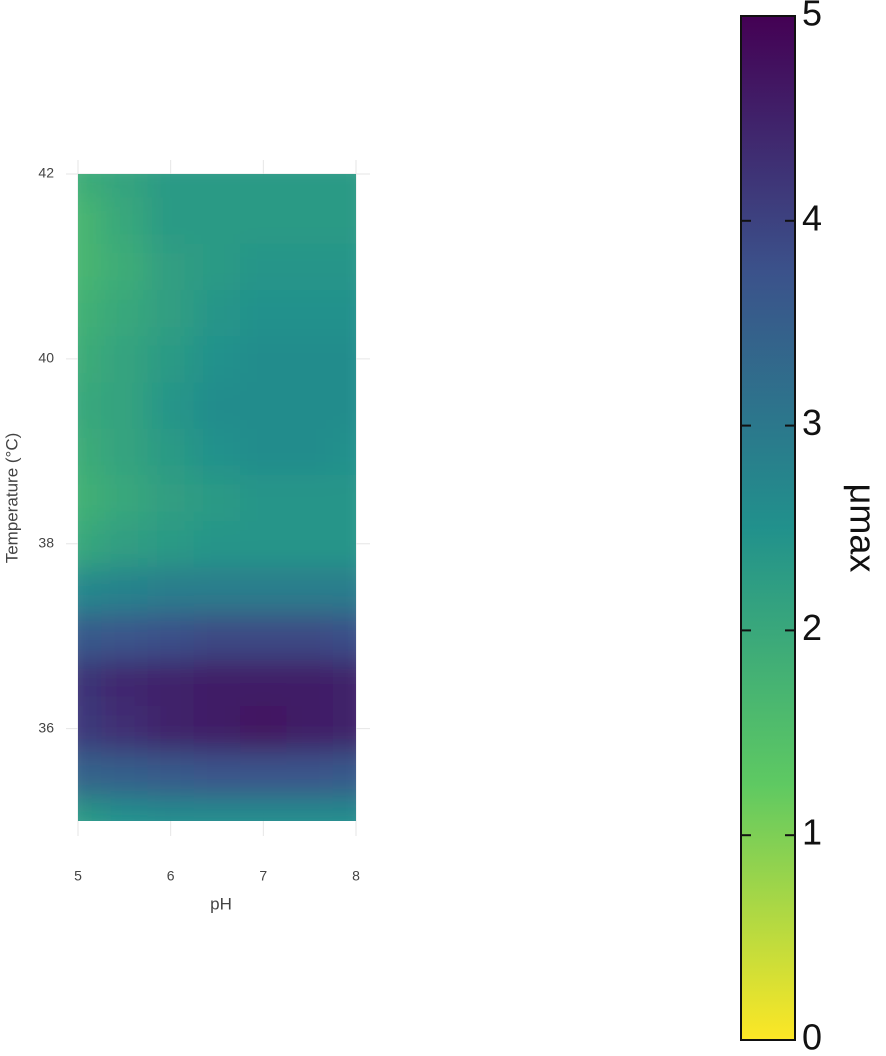 The height and width of the screenshot is (1056, 886). What do you see at coordinates (812, 422) in the screenshot?
I see `colorbar-tick-label: 3` at bounding box center [812, 422].